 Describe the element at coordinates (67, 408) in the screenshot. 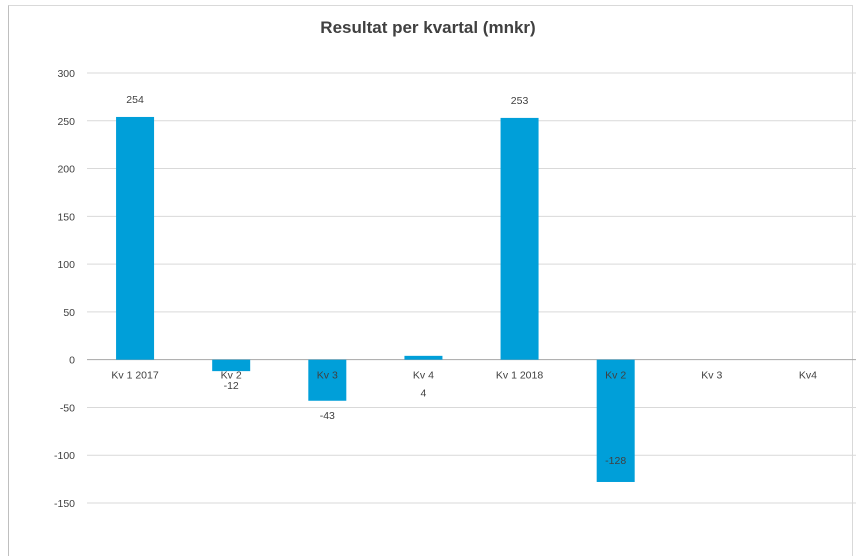

I see `y-tick-label: -50` at that location.